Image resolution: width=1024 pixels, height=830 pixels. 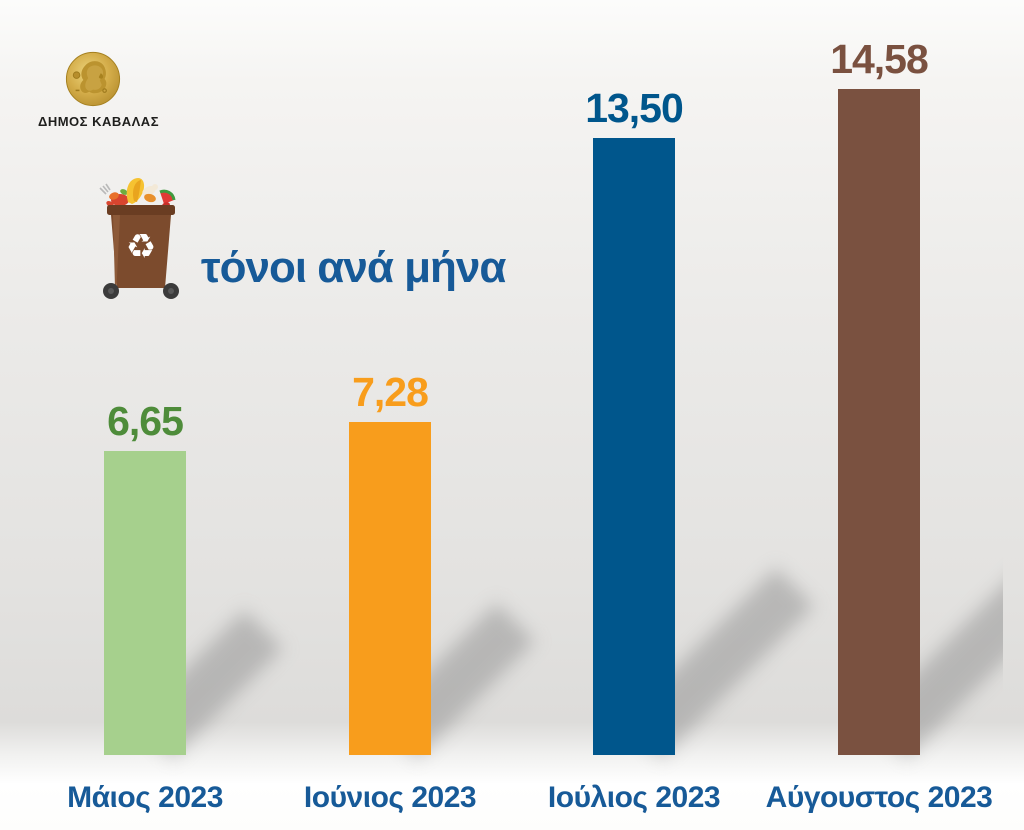 What do you see at coordinates (145, 421) in the screenshot?
I see `bar-value-label: 6,65` at bounding box center [145, 421].